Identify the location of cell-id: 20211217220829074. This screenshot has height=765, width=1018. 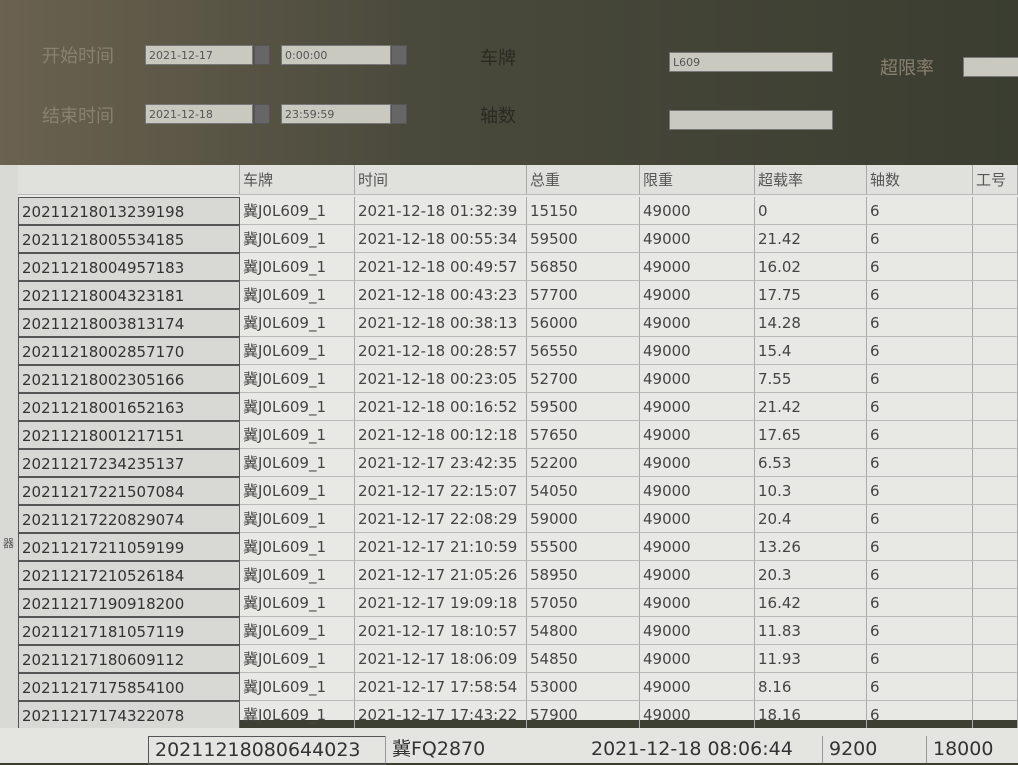
(129, 519).